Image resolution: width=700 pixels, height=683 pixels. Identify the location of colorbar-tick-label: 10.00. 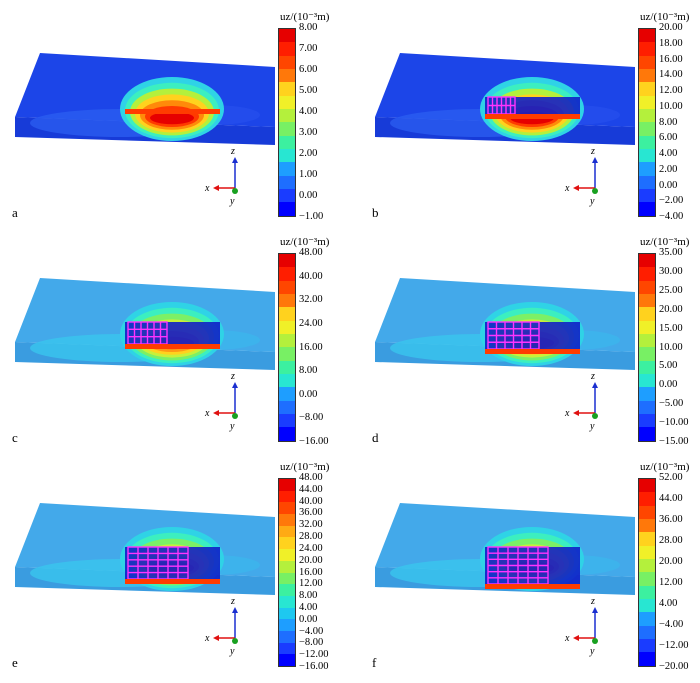
(671, 106).